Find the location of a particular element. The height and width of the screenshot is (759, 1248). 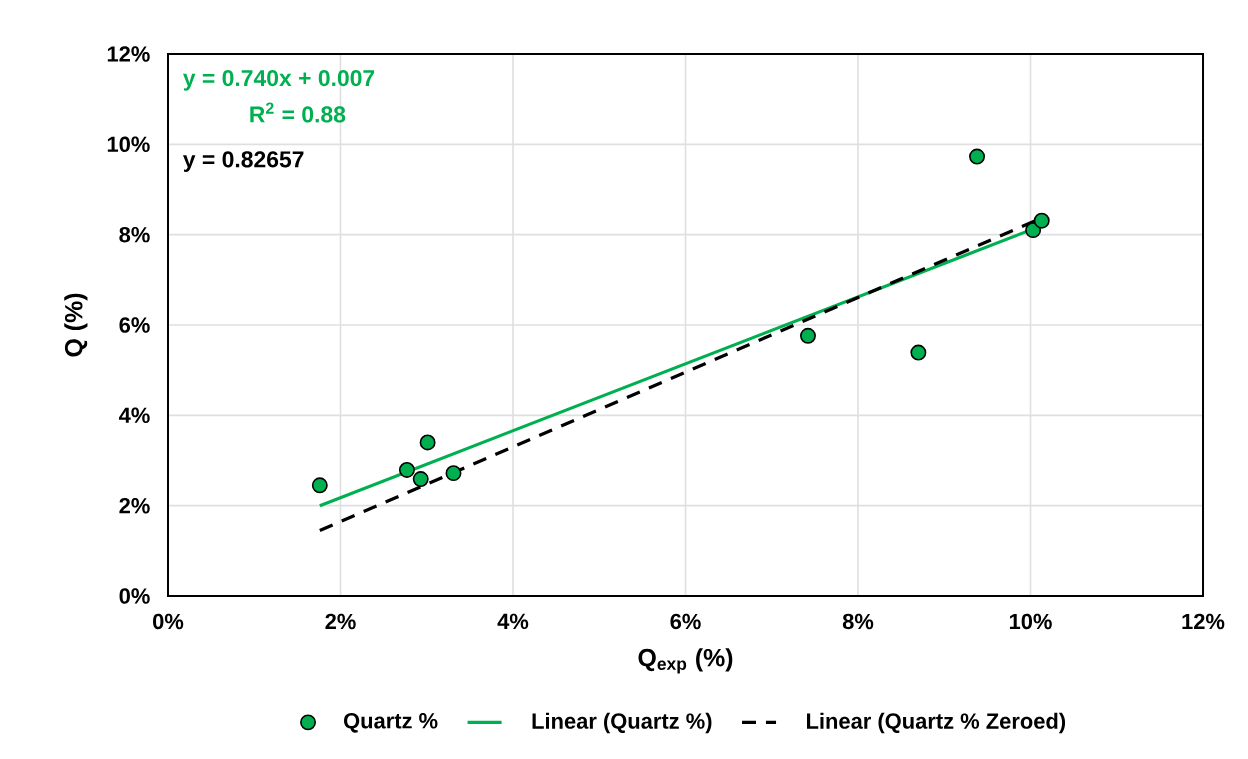

x-tick-label: 10% is located at coordinates (1030, 621).